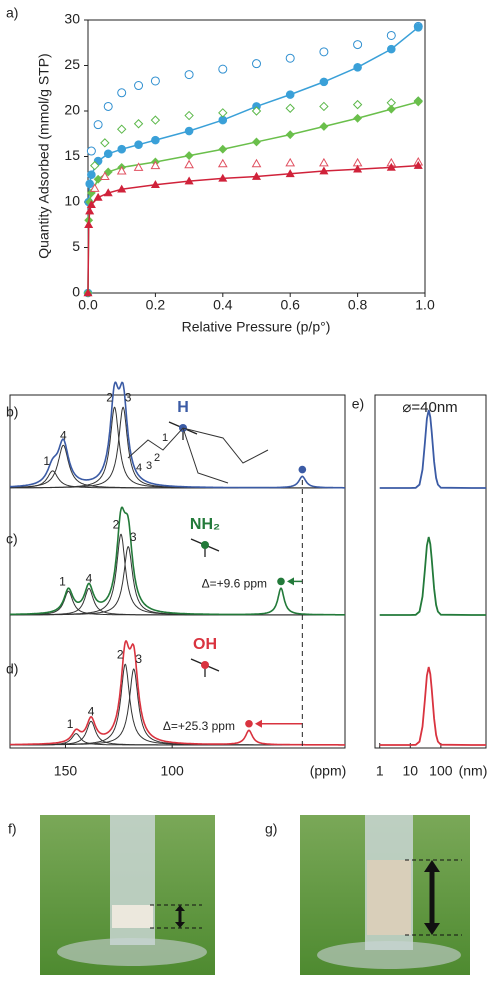  Describe the element at coordinates (205, 524) in the screenshot. I see `substituent-label: NH₂` at that location.